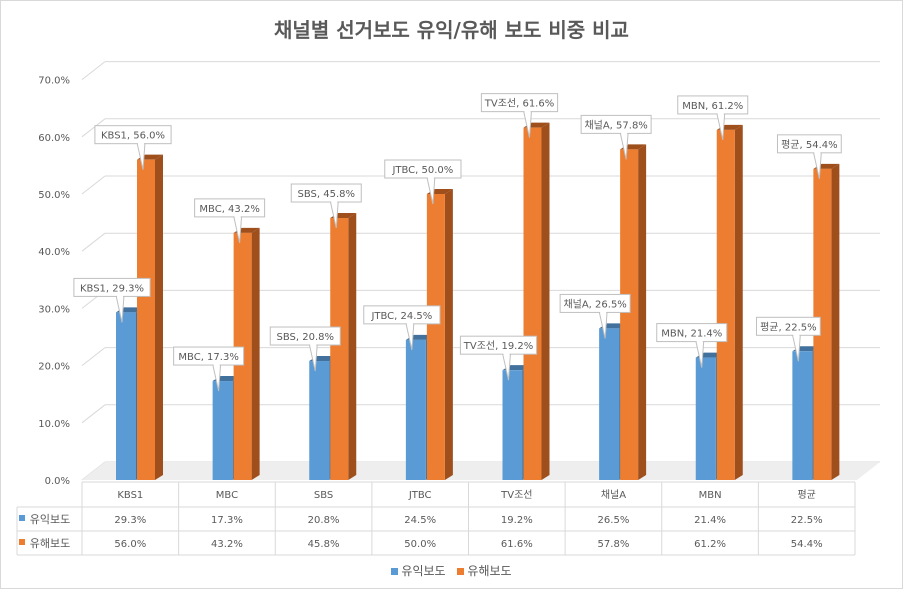 Image resolution: width=903 pixels, height=589 pixels. Describe the element at coordinates (130, 544) in the screenshot. I see `table-value-cell: 56.0%` at that location.